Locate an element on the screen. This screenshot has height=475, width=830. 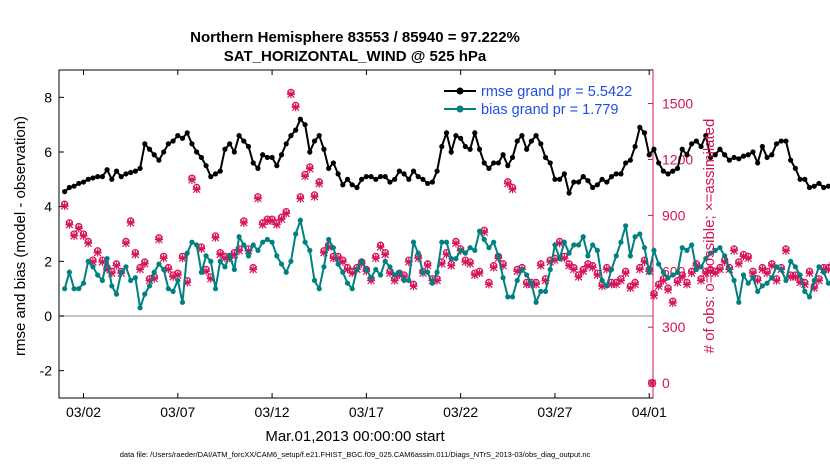
x-tick-label: 03/17 is located at coordinates (366, 412).